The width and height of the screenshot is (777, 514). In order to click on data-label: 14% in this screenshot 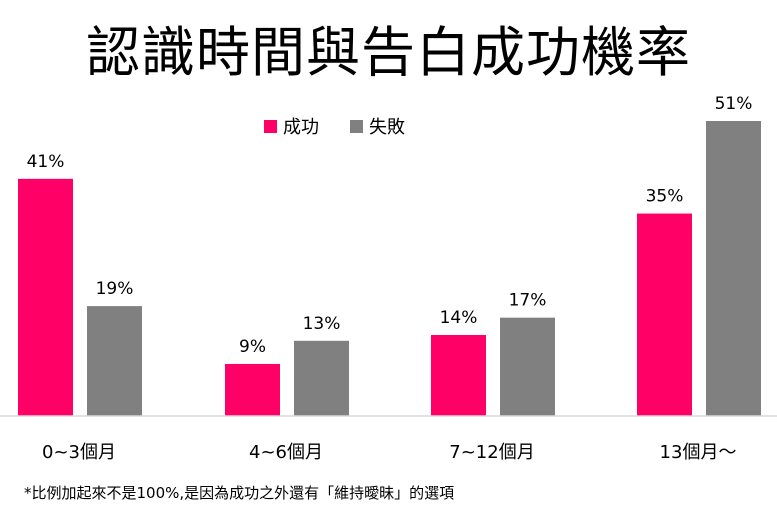, I will do `click(459, 318)`.